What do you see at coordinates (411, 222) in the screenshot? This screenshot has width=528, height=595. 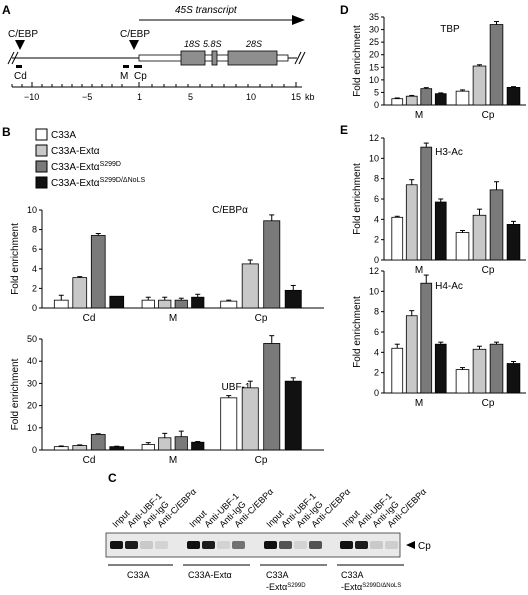 I see `h3-bar-m-c33a-ext` at bounding box center [411, 222].